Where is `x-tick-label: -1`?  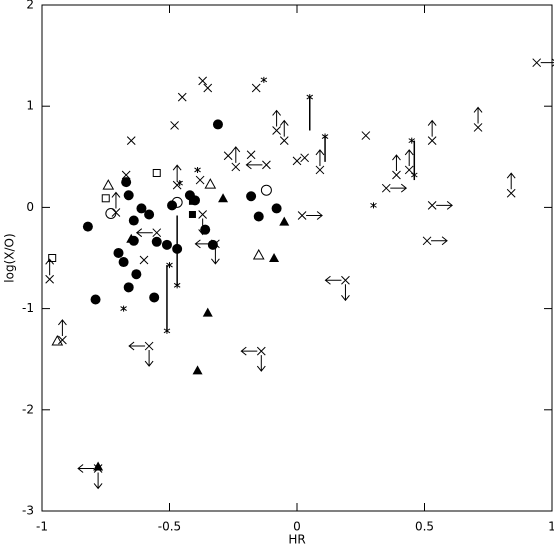 x-tick-label: -1 is located at coordinates (42, 527).